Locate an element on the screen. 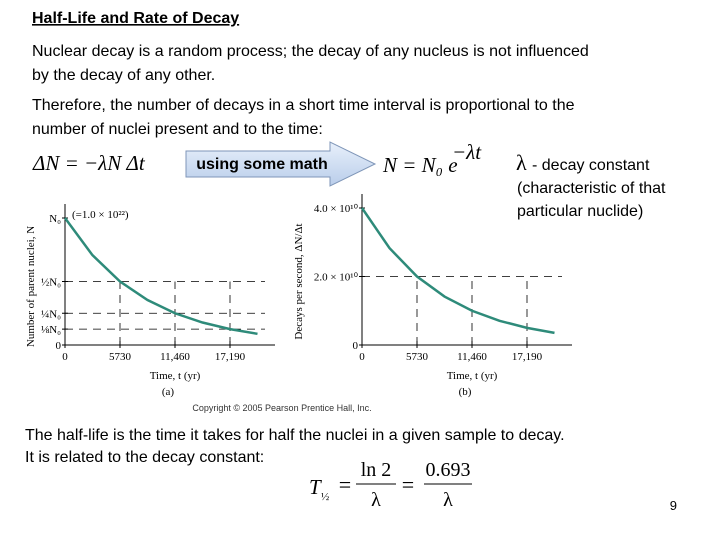  y-tick-label: N₀ is located at coordinates (55, 219).